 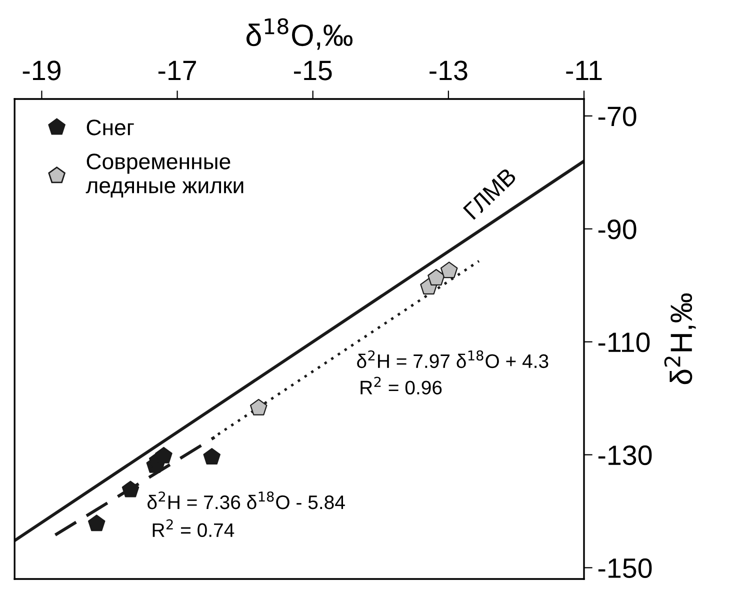 I want to click on annotation: δ$^{2}$H = 7.36 δ$^{18}$O - 5.84, so click(x=246, y=500).